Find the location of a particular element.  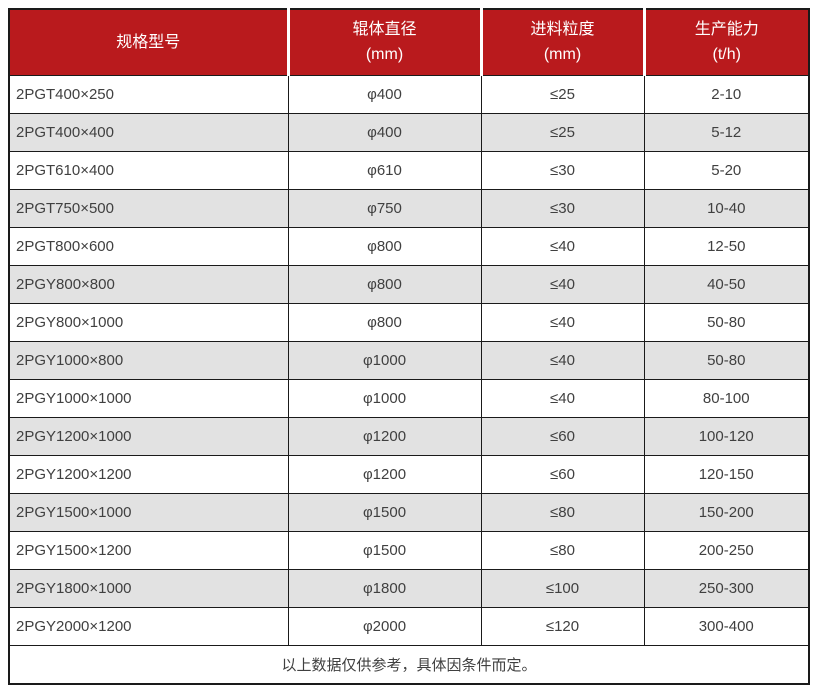

header-diameter-title: 辊体直径 is located at coordinates (384, 29).